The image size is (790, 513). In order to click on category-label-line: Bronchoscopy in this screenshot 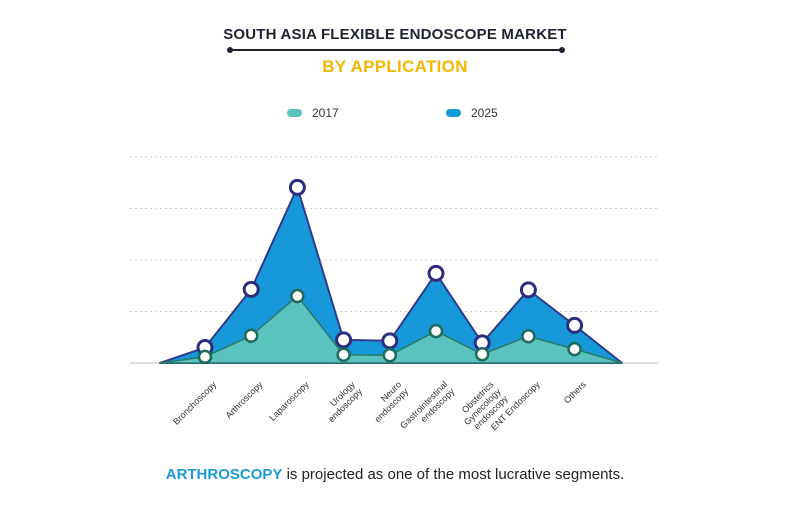, I will do `click(195, 403)`.